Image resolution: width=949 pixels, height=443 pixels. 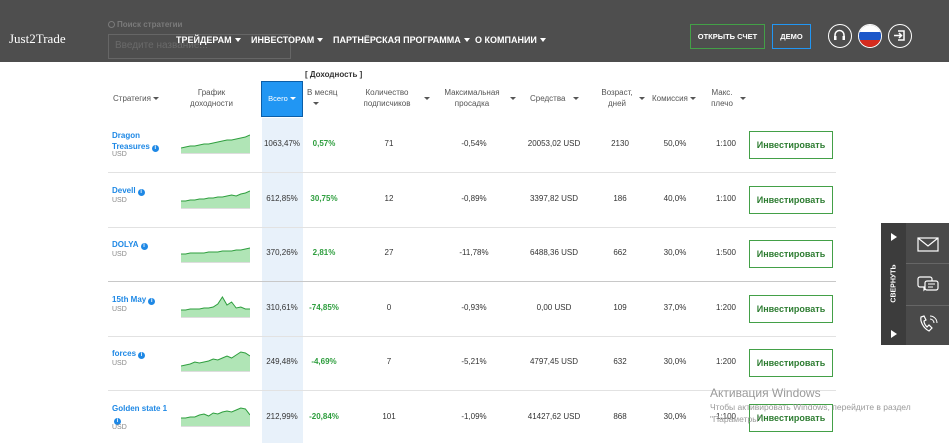 I want to click on funds: 41427,62 USD, so click(x=554, y=416).